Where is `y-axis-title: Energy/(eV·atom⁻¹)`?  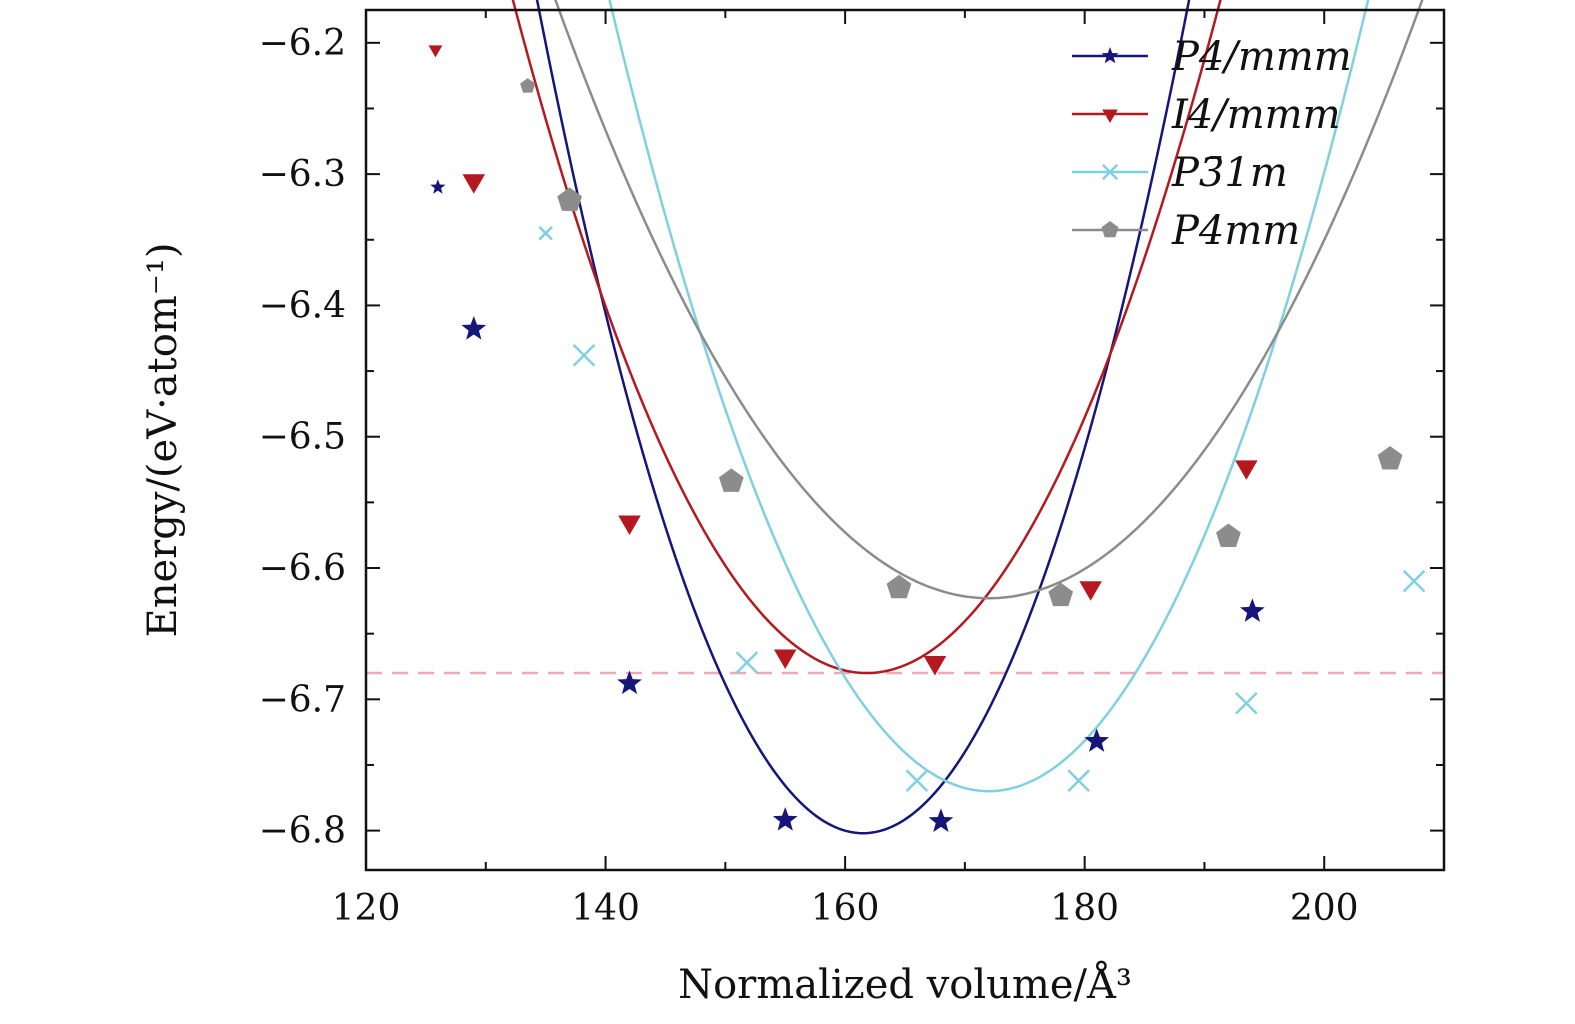
y-axis-title: Energy/(eV·atom⁻¹) is located at coordinates (163, 440).